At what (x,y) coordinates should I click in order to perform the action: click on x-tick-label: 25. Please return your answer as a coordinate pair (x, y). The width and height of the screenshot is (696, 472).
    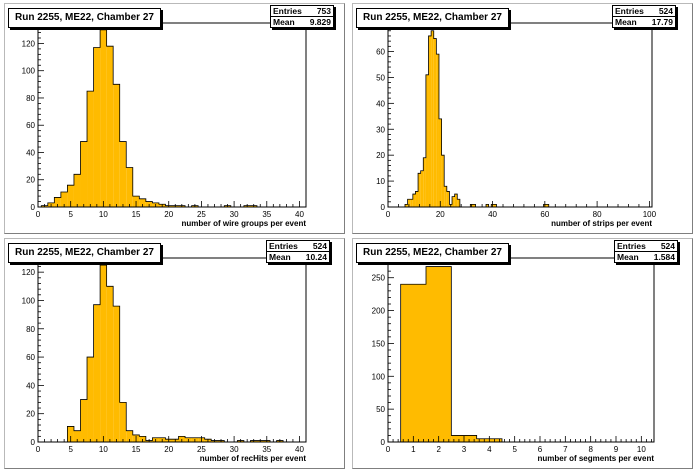
    Looking at the image, I should click on (201, 449).